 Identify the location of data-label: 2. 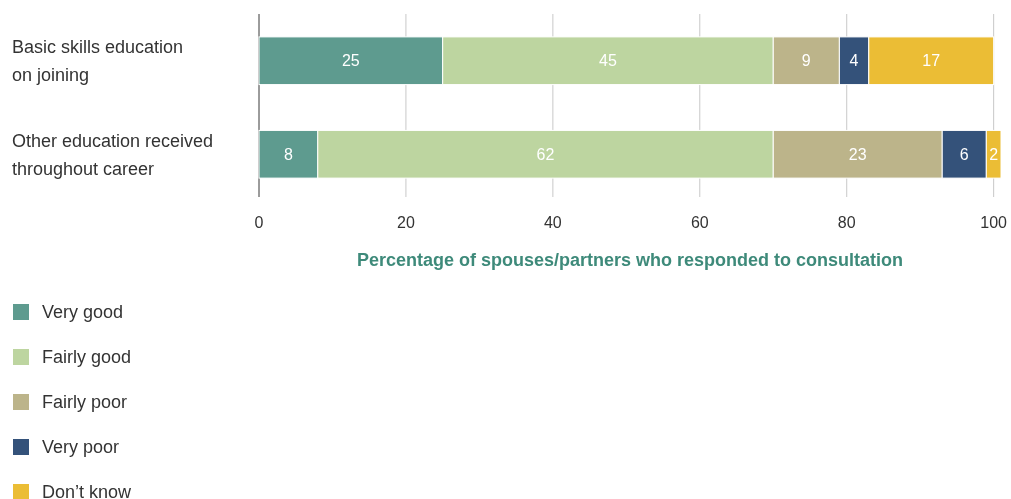
(994, 154).